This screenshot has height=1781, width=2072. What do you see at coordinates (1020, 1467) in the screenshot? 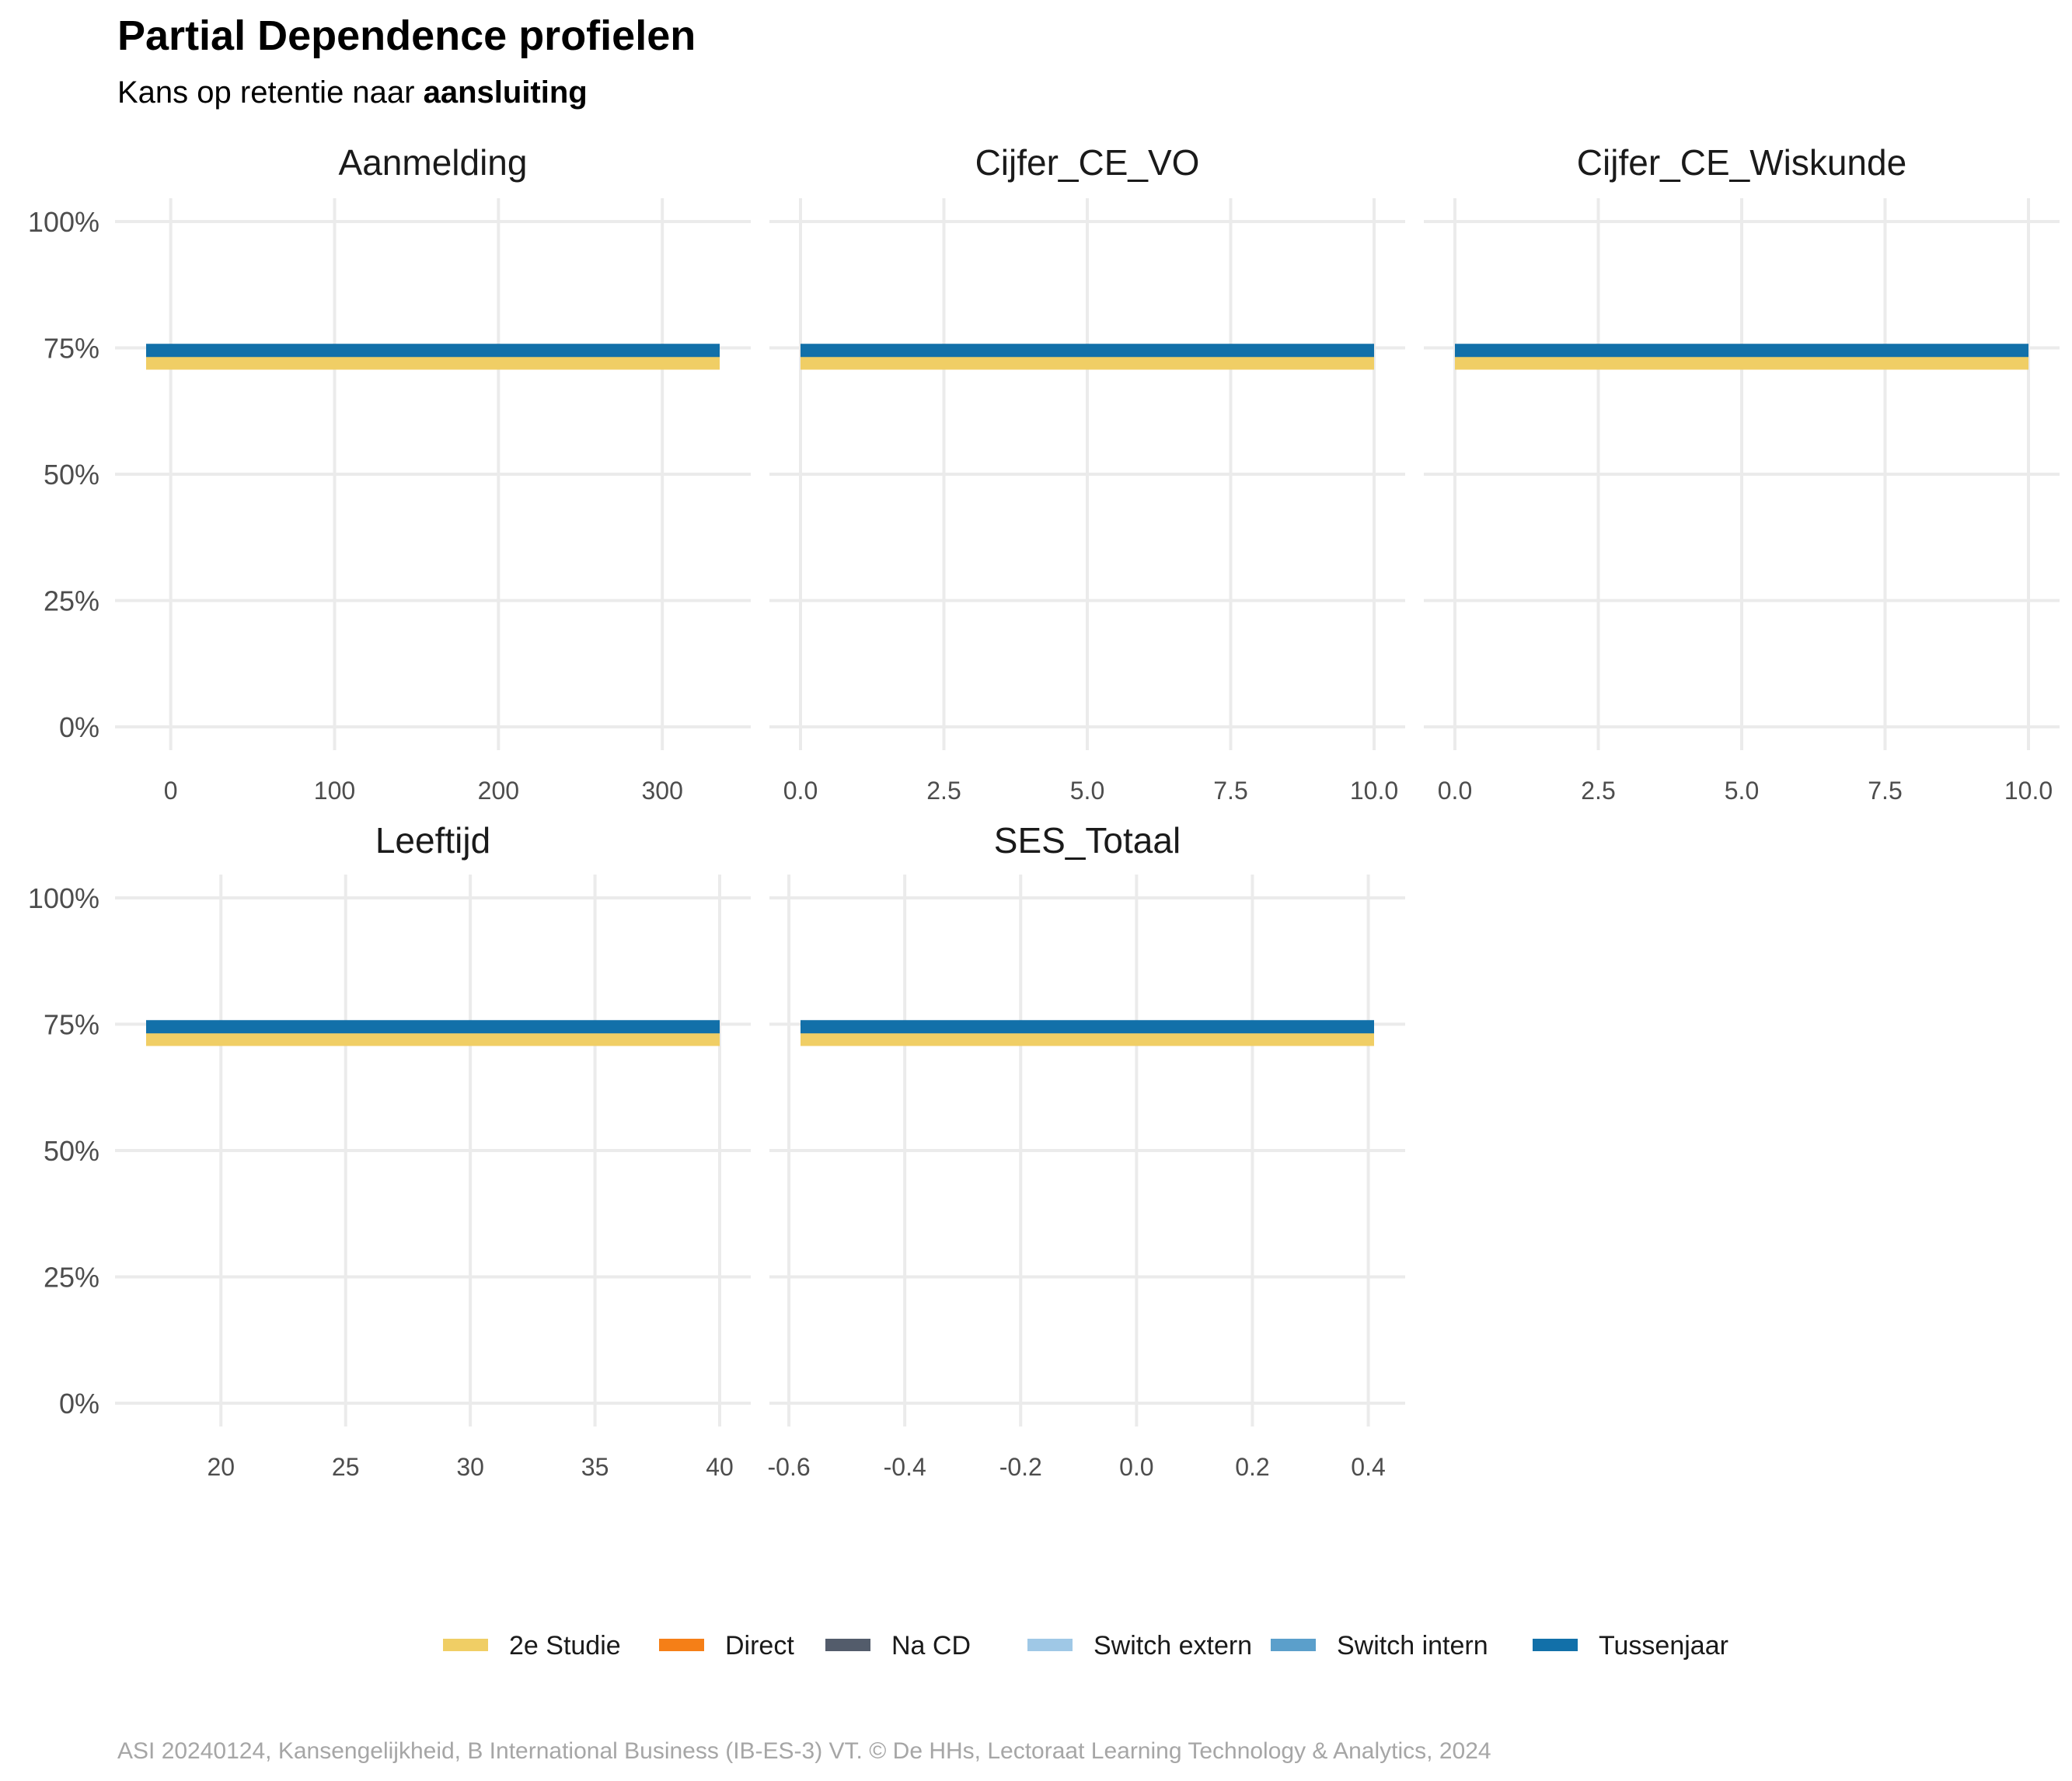
I see `x-tick-label: -0.2` at bounding box center [1020, 1467].